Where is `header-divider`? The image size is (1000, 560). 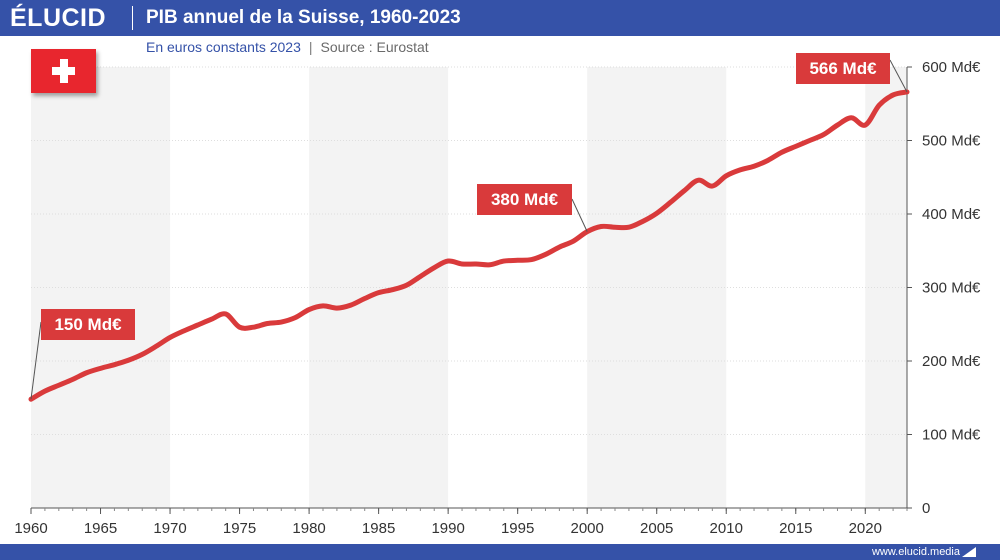 header-divider is located at coordinates (132, 18).